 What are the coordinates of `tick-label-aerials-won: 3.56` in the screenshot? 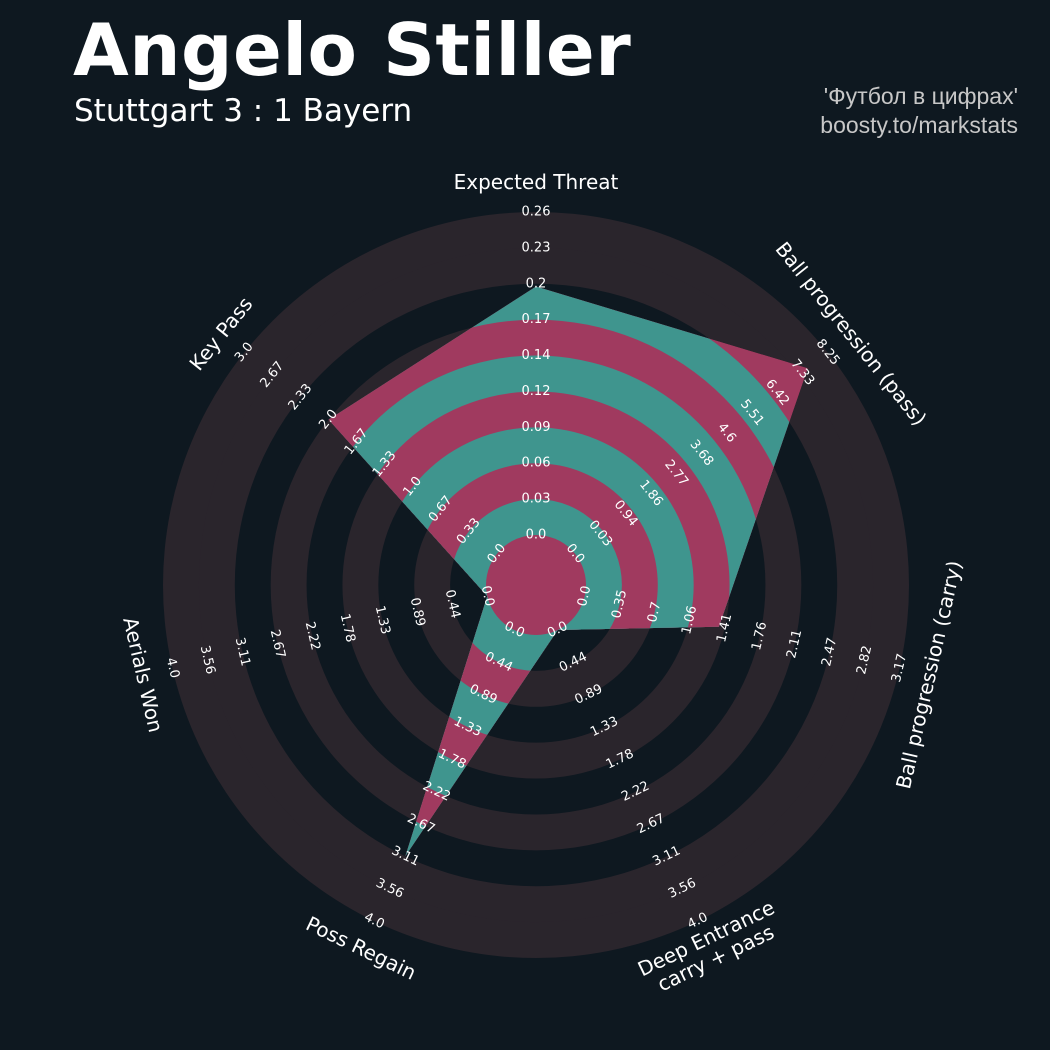 It's located at (207, 660).